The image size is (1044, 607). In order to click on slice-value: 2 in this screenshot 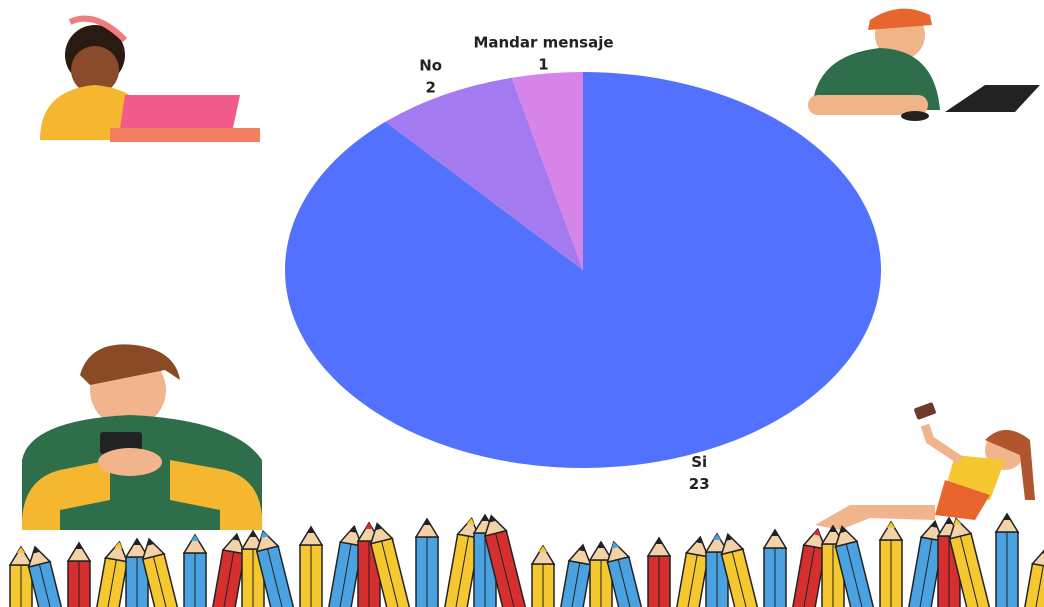, I will do `click(430, 88)`.